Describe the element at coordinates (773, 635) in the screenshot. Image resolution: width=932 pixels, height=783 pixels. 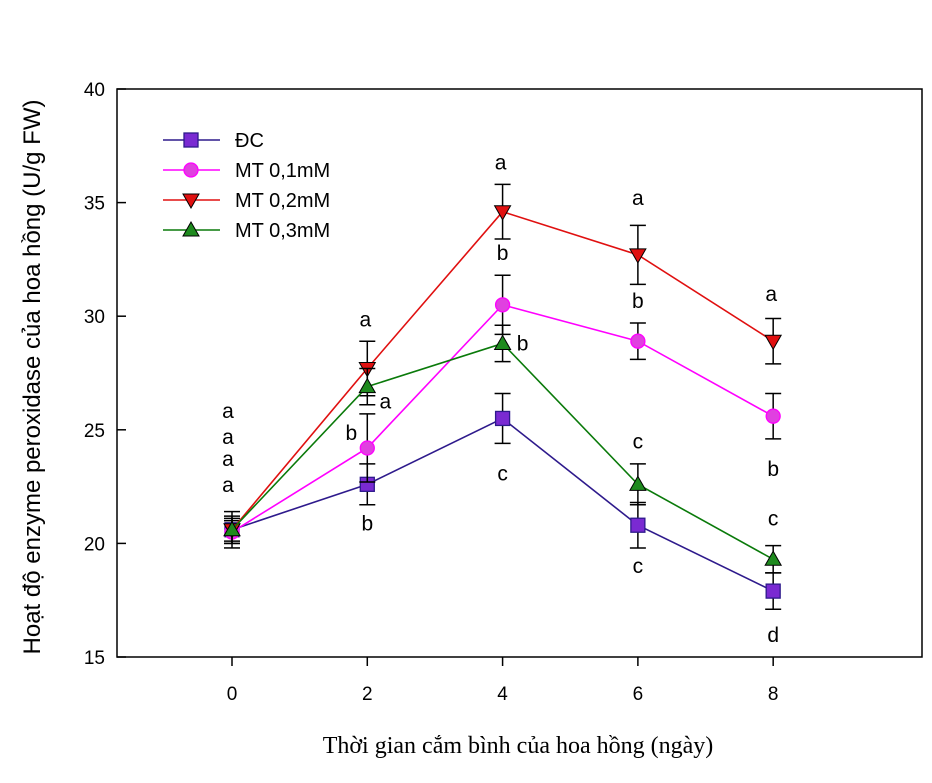
I see `significance-letter: d` at that location.